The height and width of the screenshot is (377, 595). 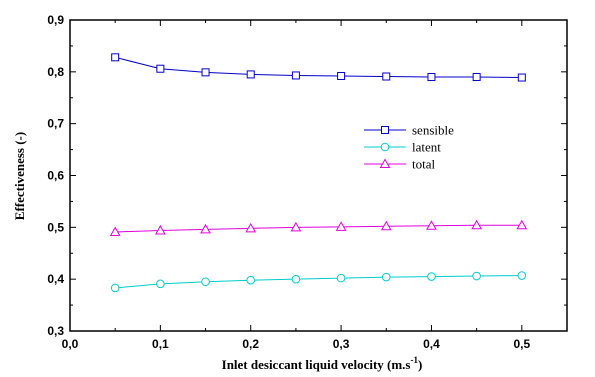 I want to click on x-axis-title-main: Inlet desiccant liquid velocity (m.s, so click(x=316, y=364).